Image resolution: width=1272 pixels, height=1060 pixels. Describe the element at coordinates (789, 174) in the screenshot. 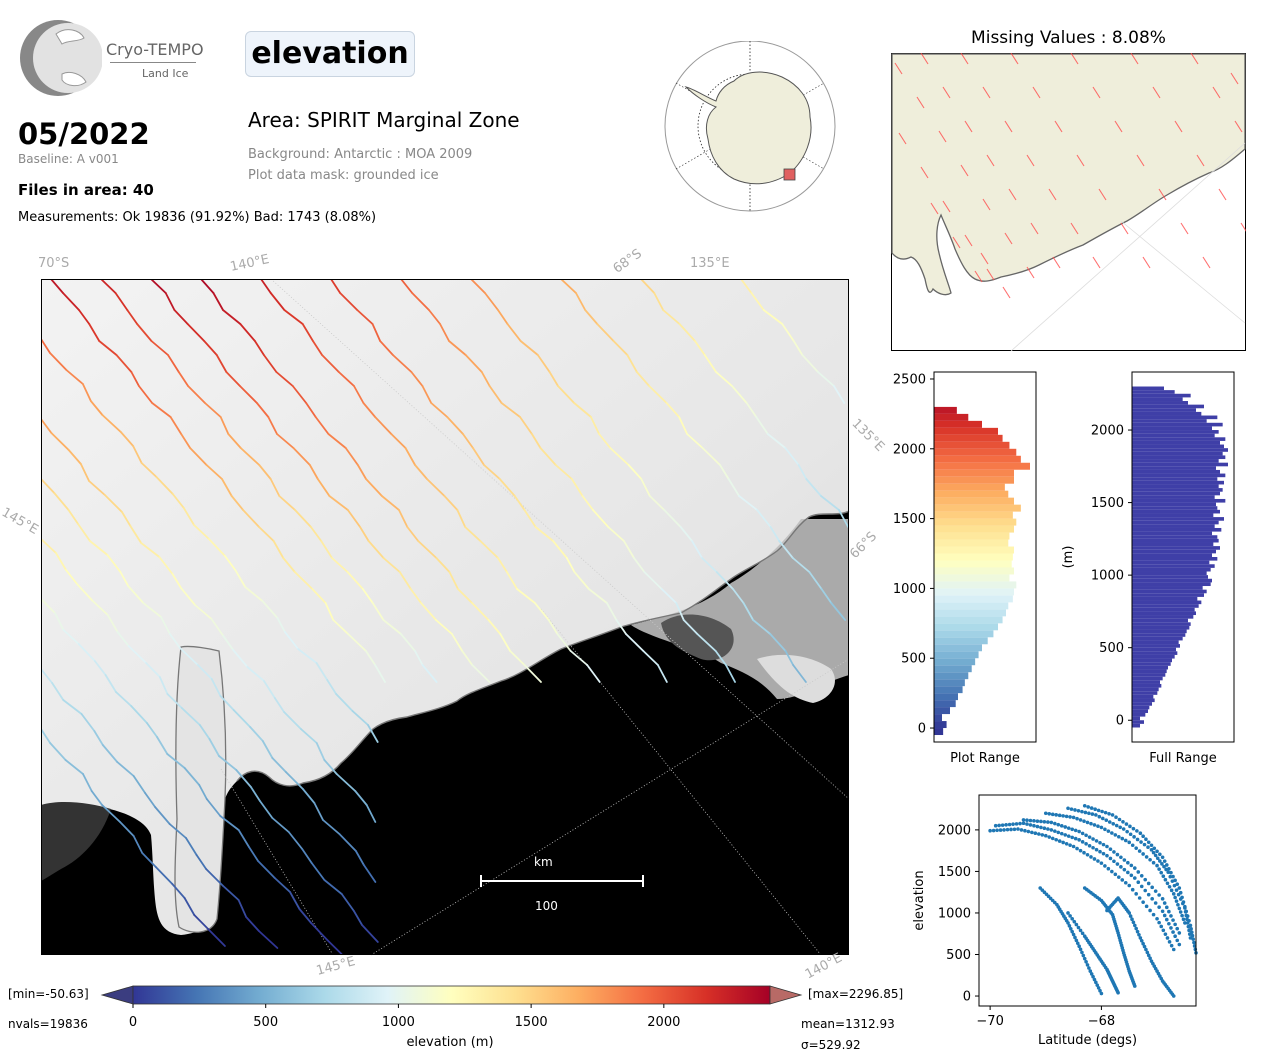

I see `area-highlight-box` at that location.